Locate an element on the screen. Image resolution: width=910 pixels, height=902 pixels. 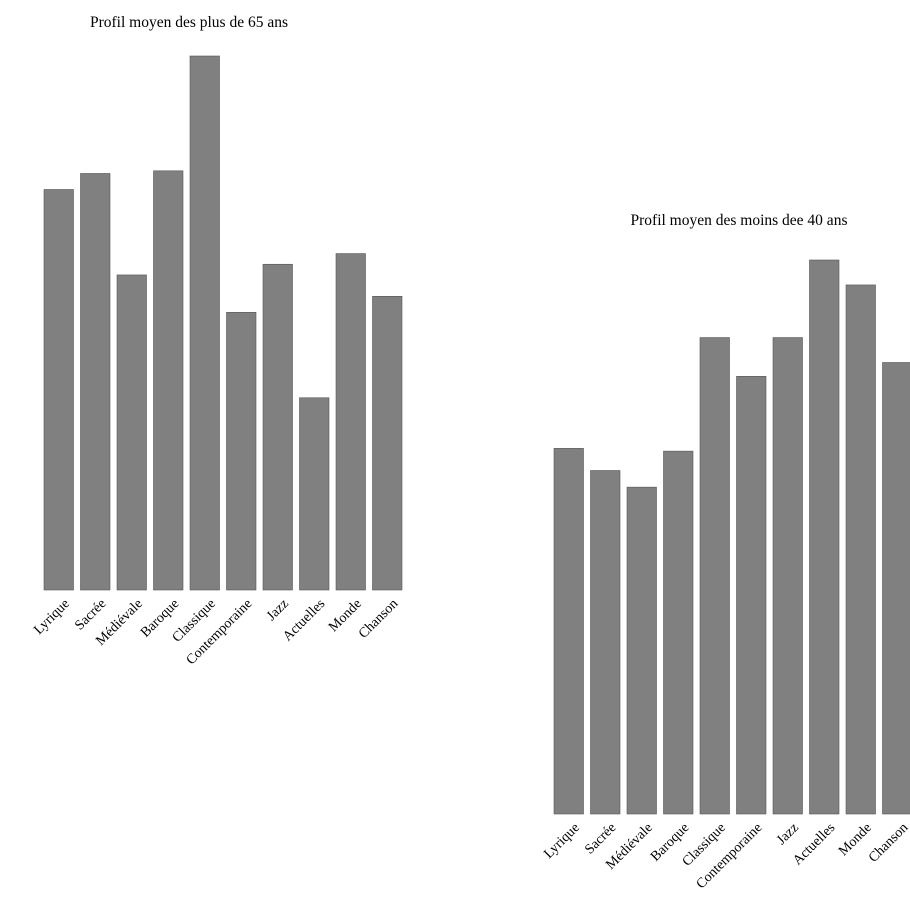
chart-2-x-tick-label-6: Contemporaine is located at coordinates (730, 856).